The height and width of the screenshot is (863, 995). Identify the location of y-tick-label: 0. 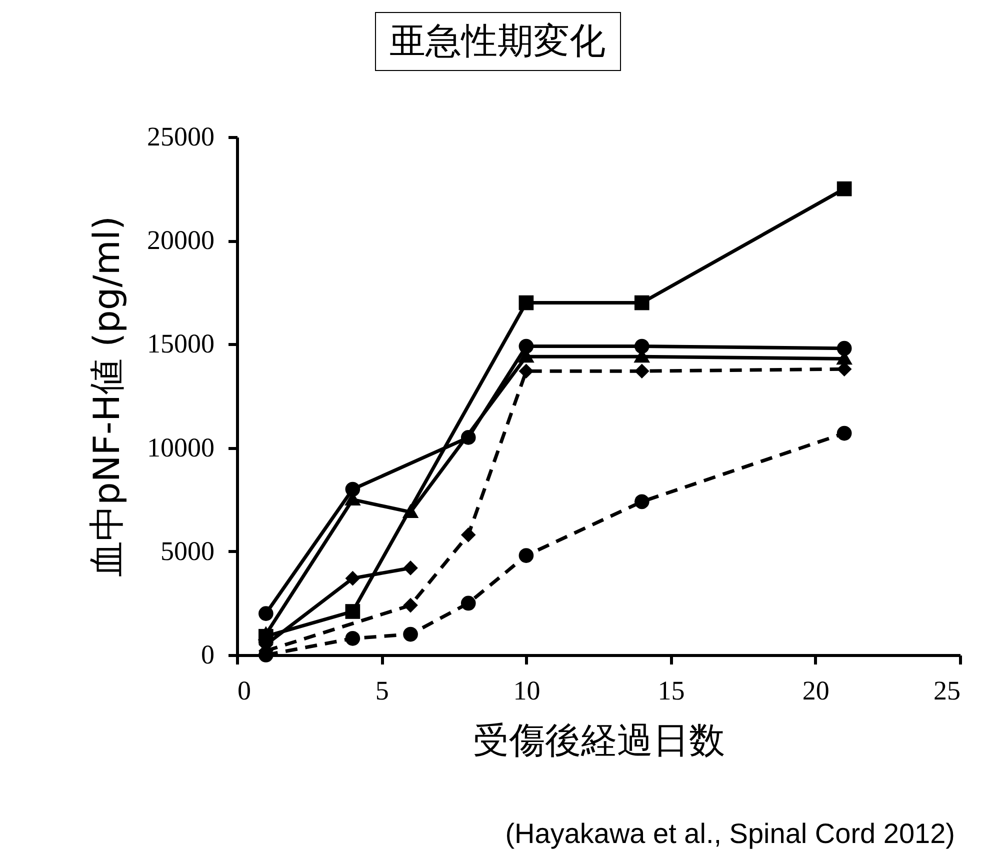
(207, 655).